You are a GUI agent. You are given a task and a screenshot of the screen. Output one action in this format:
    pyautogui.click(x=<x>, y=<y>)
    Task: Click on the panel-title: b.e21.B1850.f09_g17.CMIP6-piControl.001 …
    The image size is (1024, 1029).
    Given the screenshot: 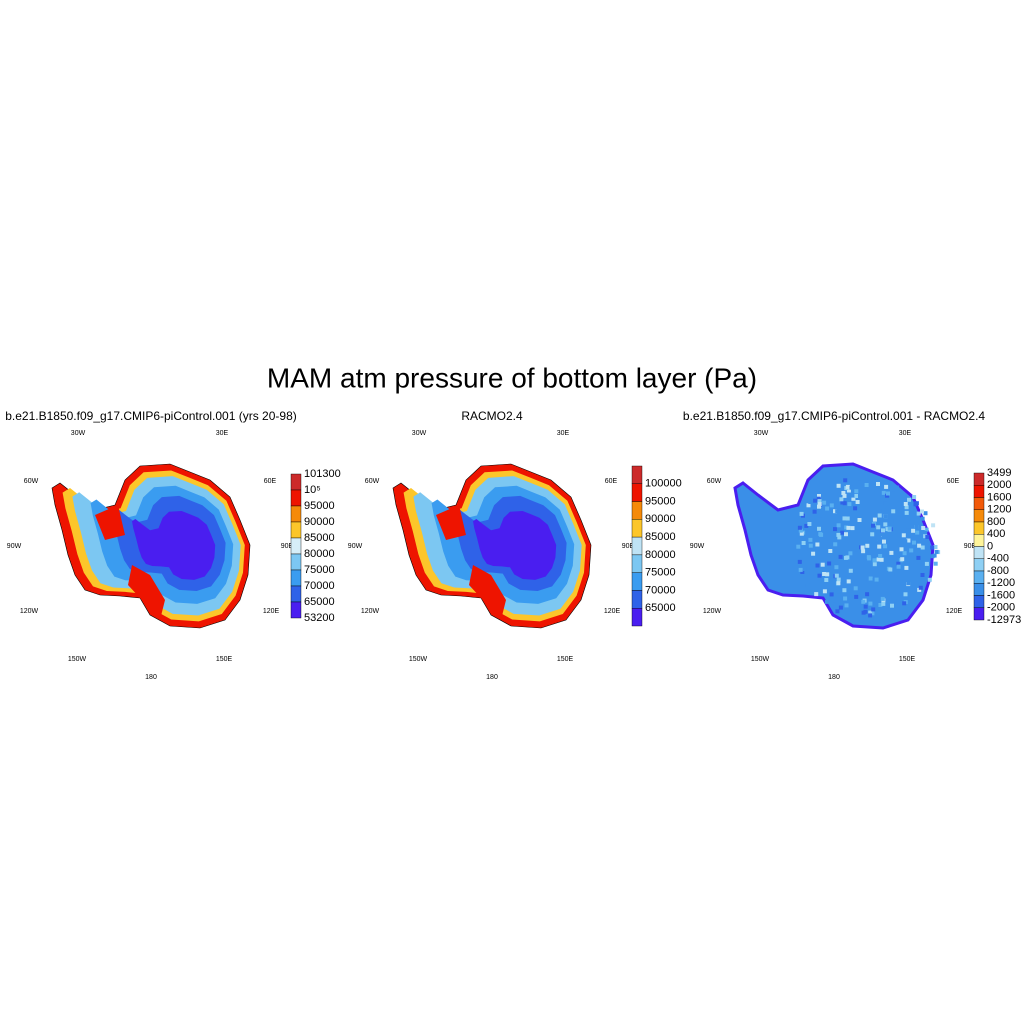 What is the action you would take?
    pyautogui.click(x=151, y=416)
    